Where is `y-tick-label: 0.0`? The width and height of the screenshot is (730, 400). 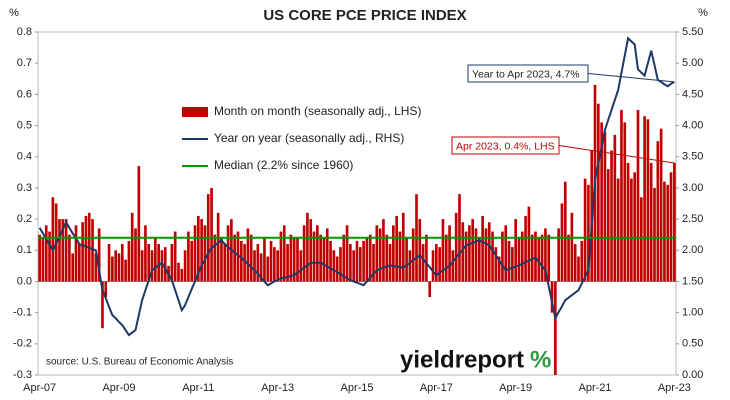 y-tick-label: 0.0 is located at coordinates (24, 281).